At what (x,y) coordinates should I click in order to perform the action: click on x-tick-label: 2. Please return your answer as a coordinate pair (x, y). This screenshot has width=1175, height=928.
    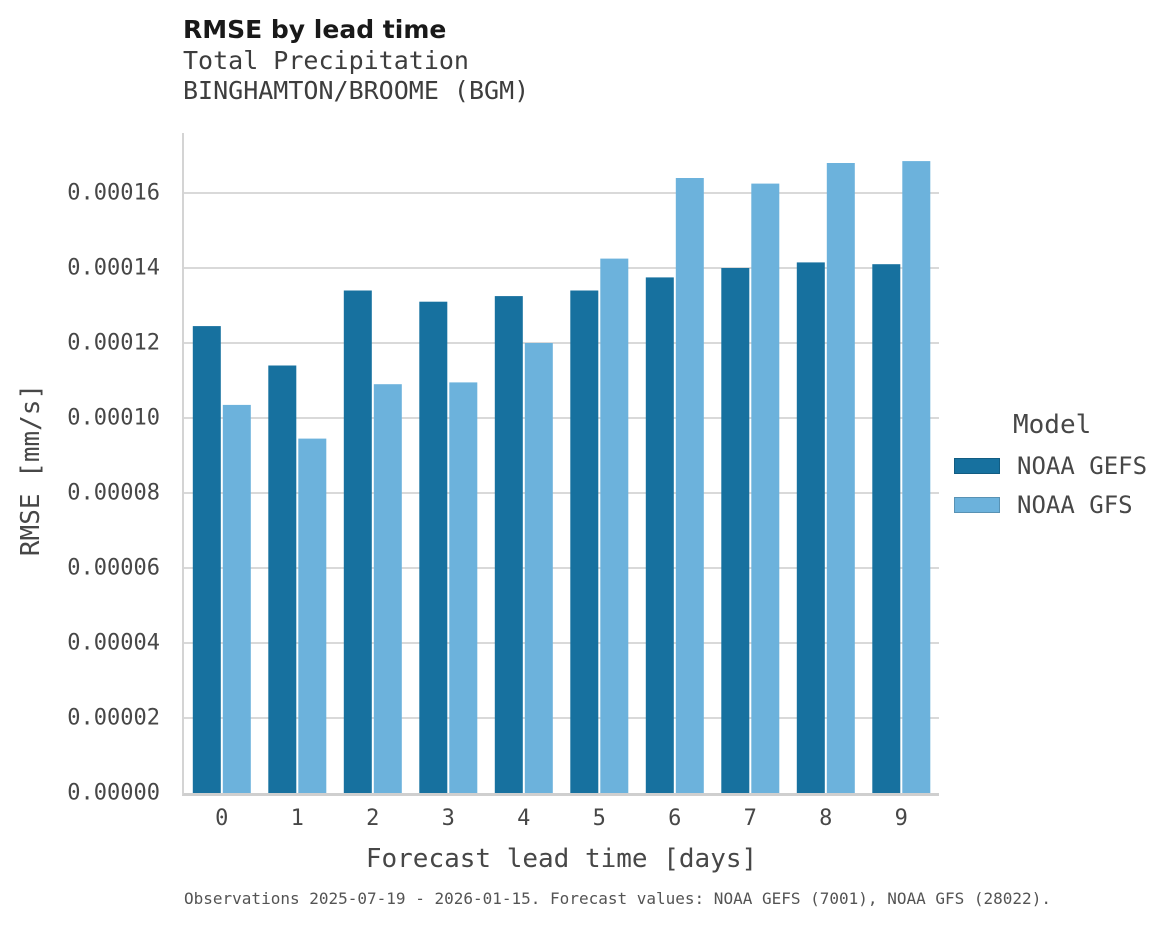
    Looking at the image, I should click on (373, 818).